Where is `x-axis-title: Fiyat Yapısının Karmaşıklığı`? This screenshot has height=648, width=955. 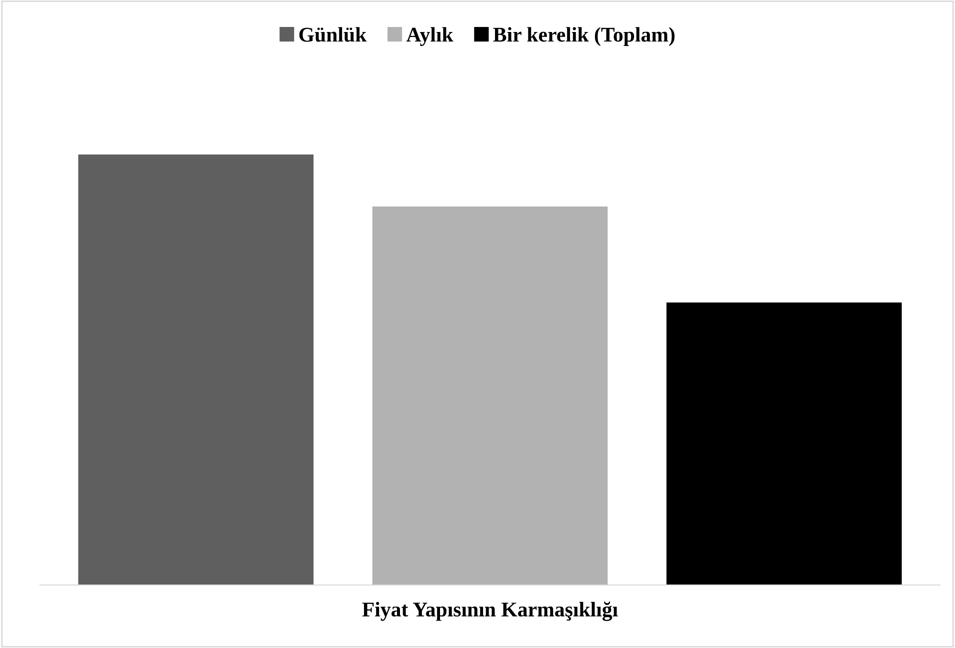 x-axis-title: Fiyat Yapısının Karmaşıklığı is located at coordinates (490, 611).